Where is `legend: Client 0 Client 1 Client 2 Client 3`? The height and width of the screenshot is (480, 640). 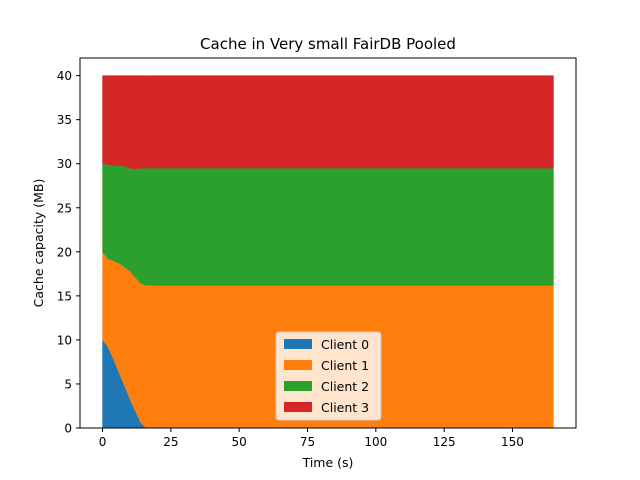
legend: Client 0 Client 1 Client 2 Client 3 is located at coordinates (328, 376).